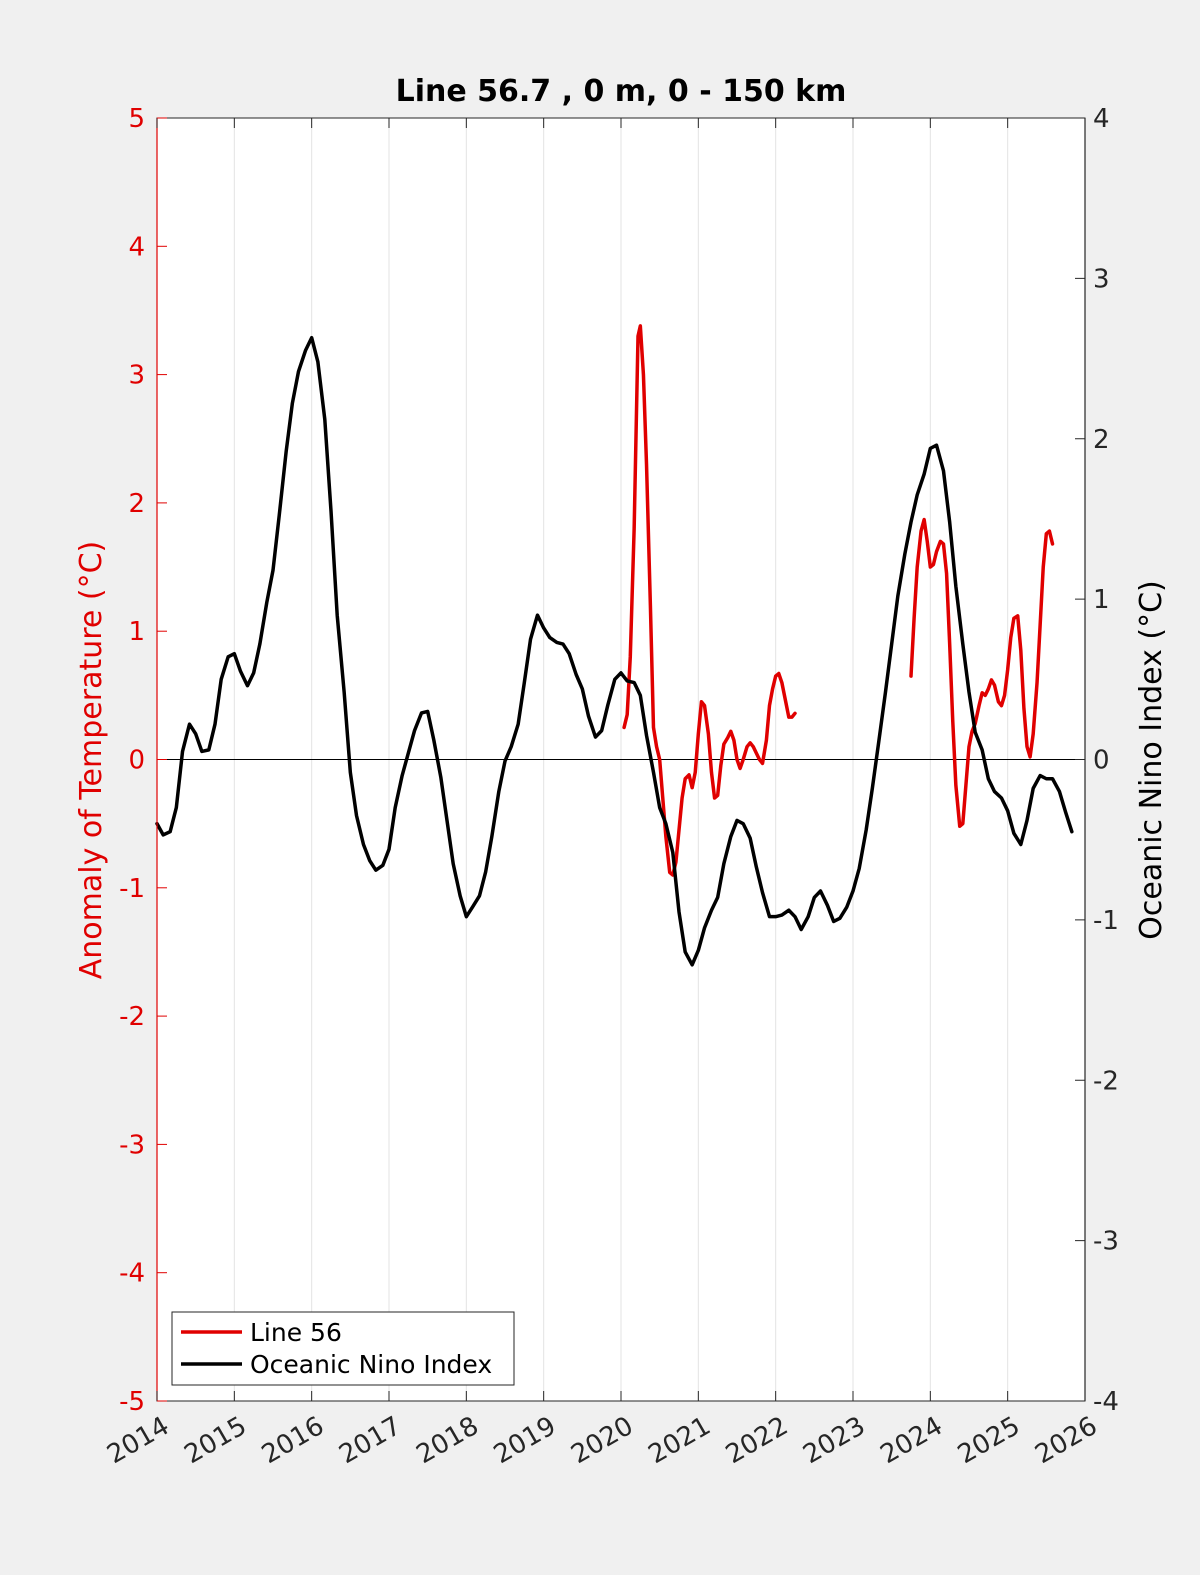 This screenshot has height=1575, width=1200. Describe the element at coordinates (1106, 1242) in the screenshot. I see `y-right-tick-label: -3` at that location.